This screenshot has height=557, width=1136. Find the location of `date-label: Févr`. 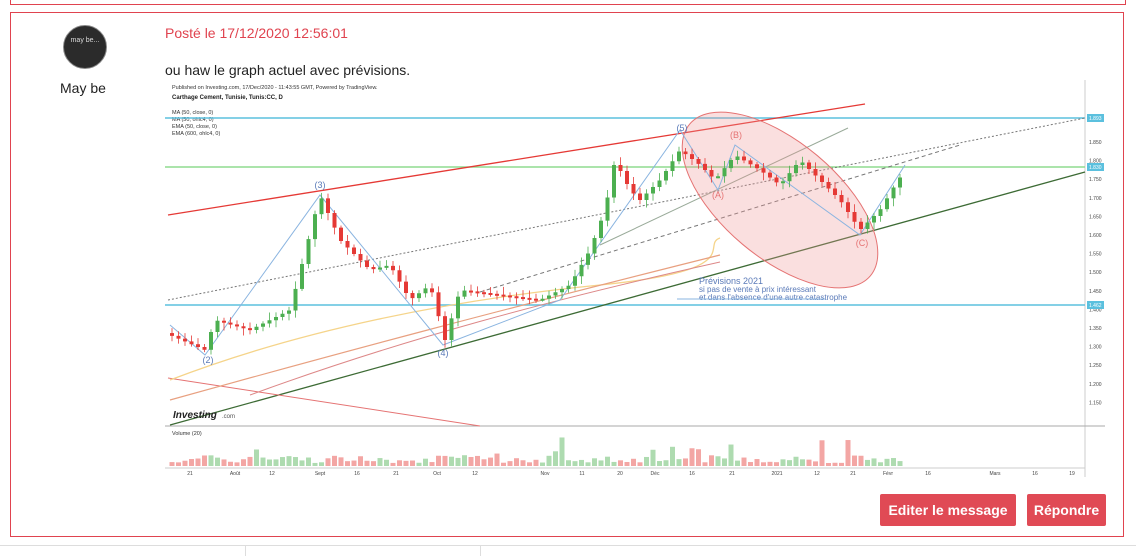

date-label: Févr is located at coordinates (888, 474).